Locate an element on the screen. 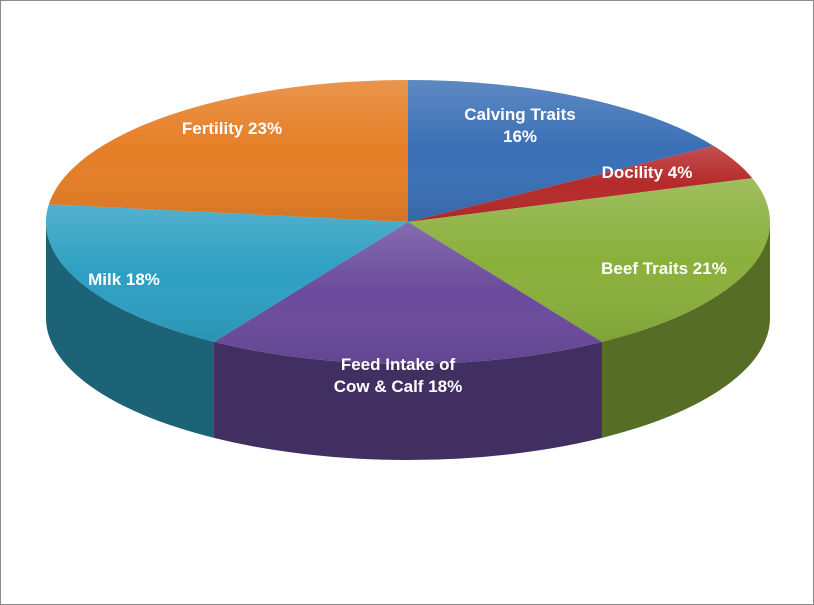  slice-side-feed-intake-of-cow-calf is located at coordinates (408, 400).